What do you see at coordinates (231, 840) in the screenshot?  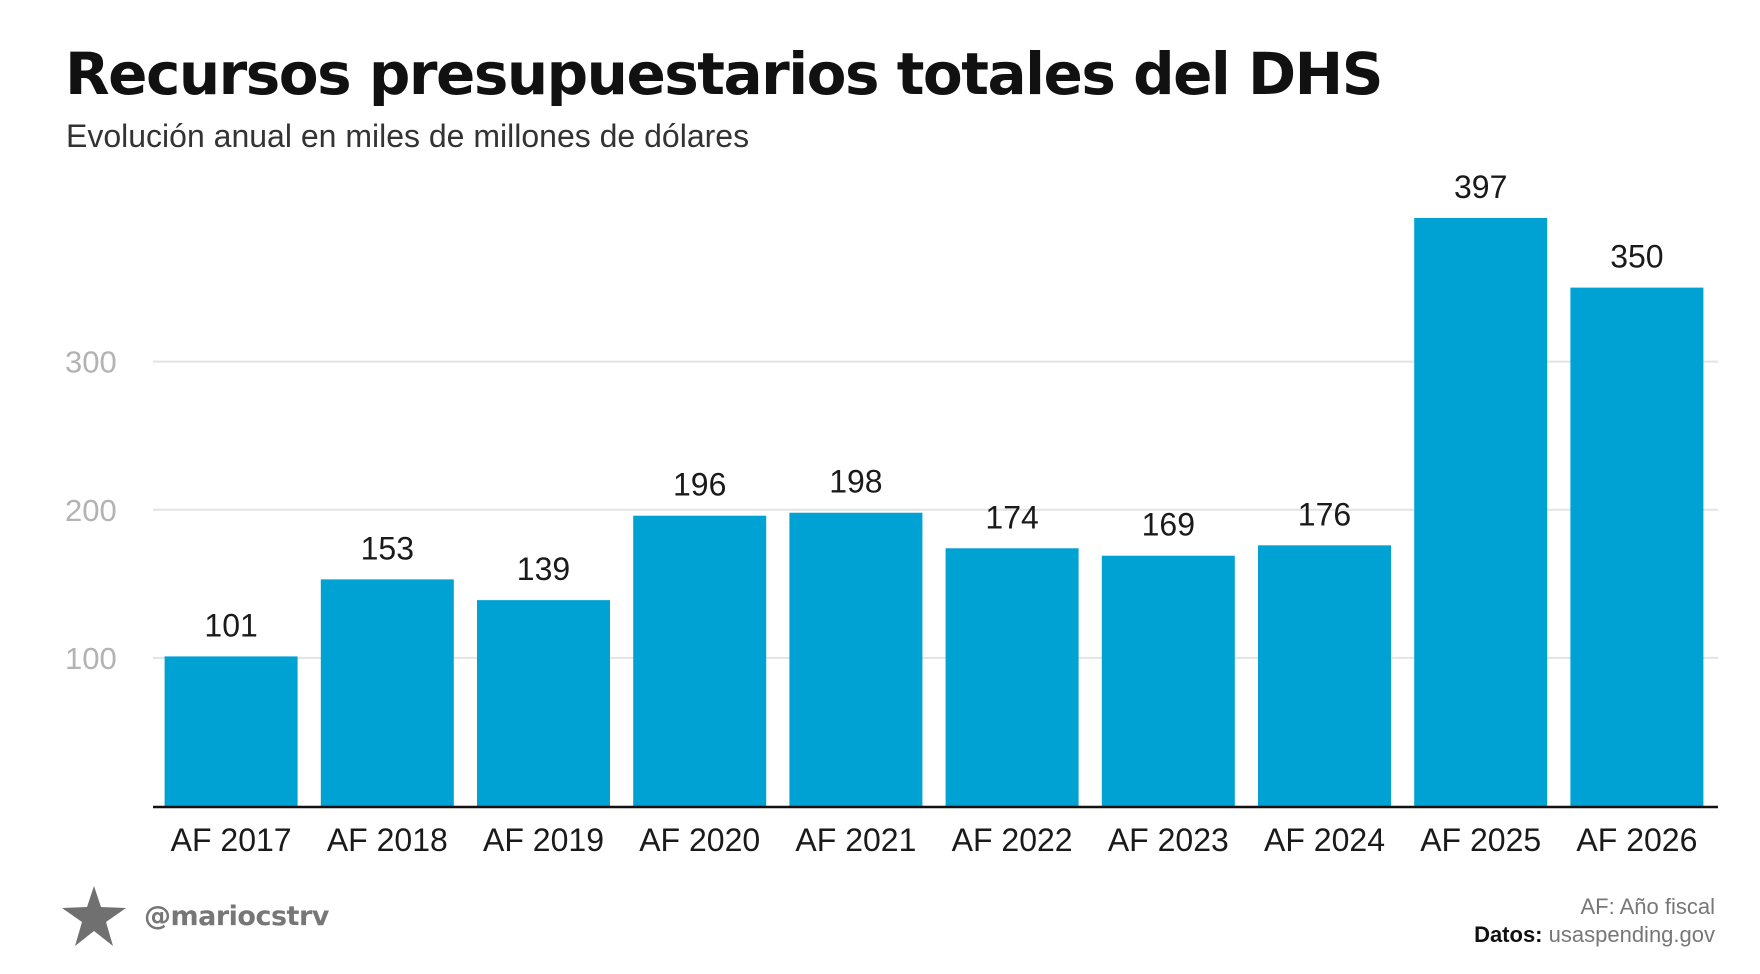 I see `x-tick-label: AF 2017` at bounding box center [231, 840].